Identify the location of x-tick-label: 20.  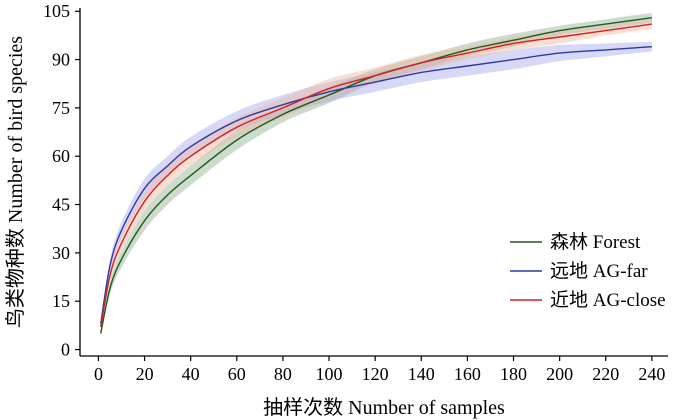
(145, 374).